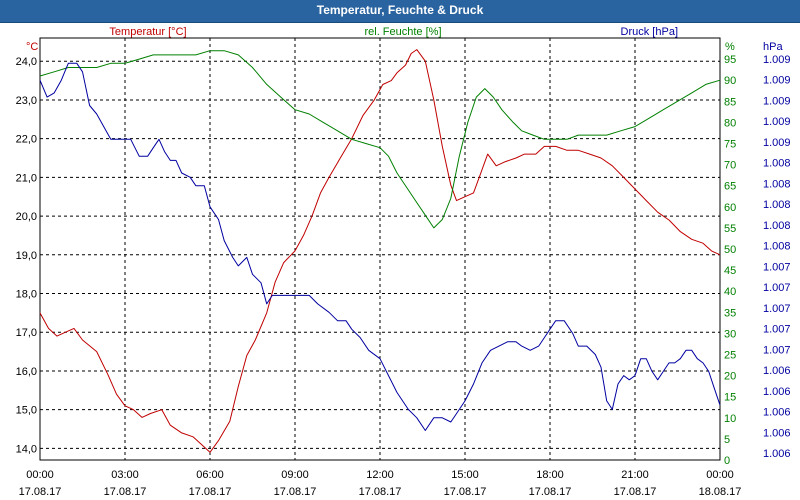  What do you see at coordinates (773, 47) in the screenshot?
I see `pressure-unit: hPa` at bounding box center [773, 47].